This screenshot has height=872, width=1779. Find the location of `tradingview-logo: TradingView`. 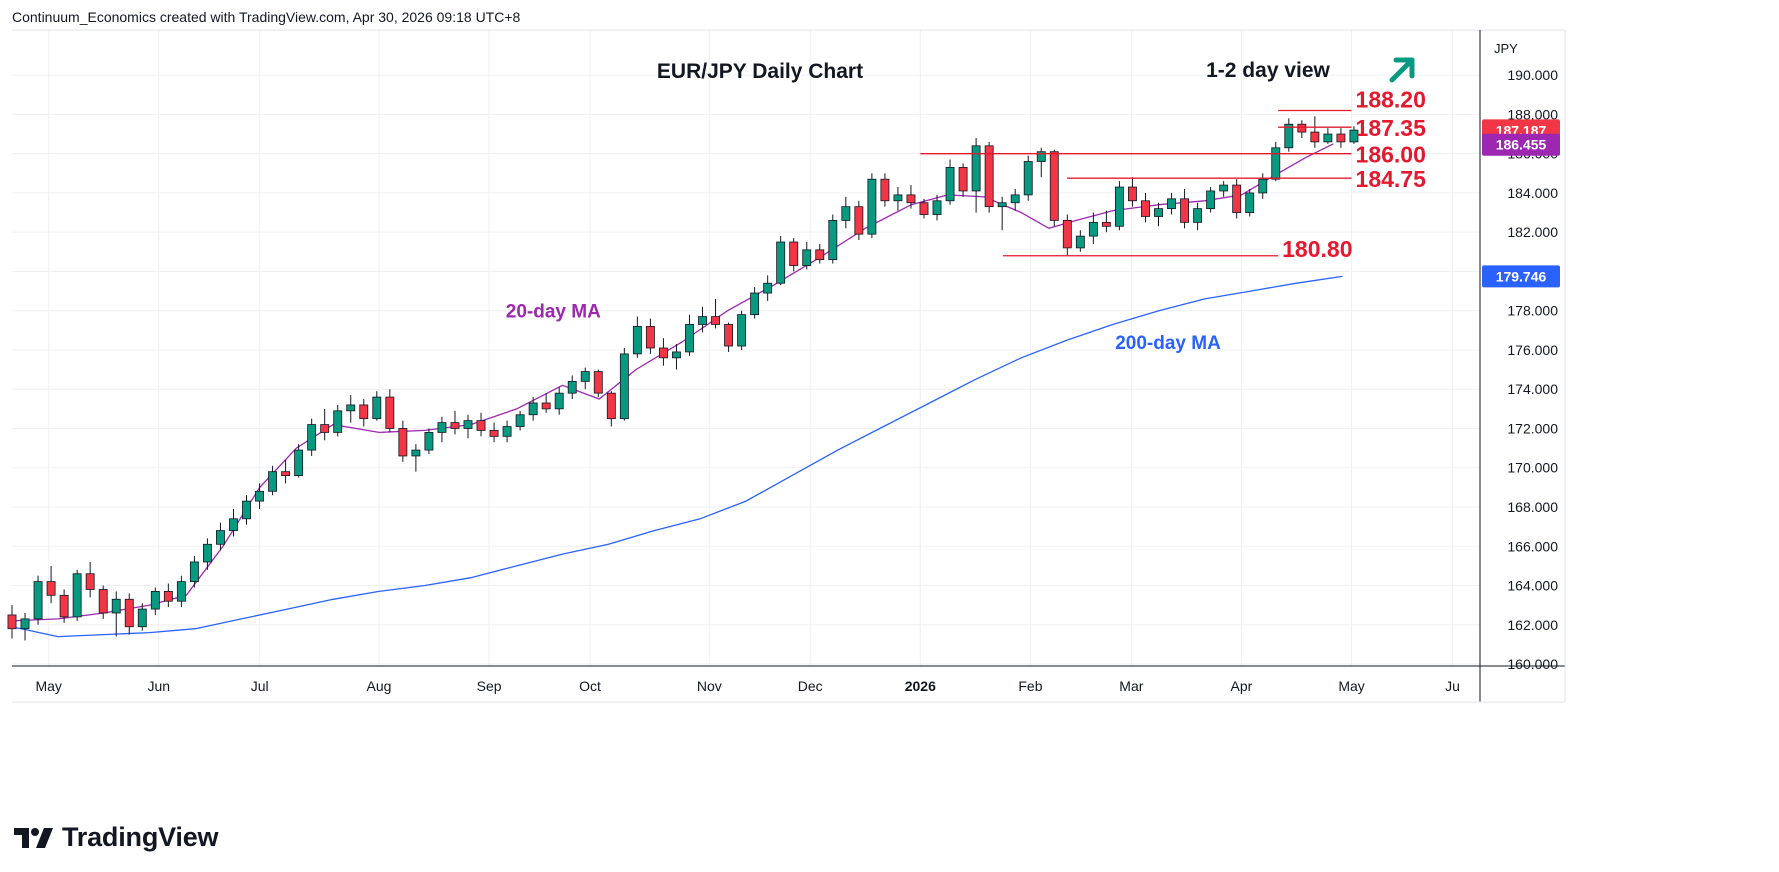

tradingview-logo: TradingView is located at coordinates (116, 837).